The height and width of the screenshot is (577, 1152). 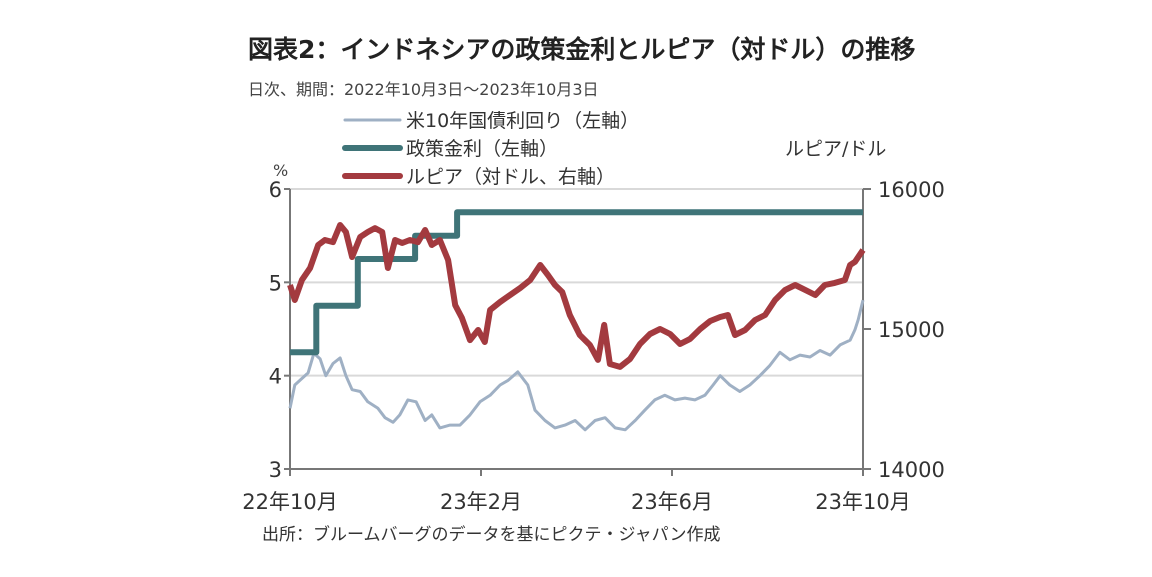 I want to click on legend-label: 米10年国債利回り（左軸）, so click(x=522, y=121).